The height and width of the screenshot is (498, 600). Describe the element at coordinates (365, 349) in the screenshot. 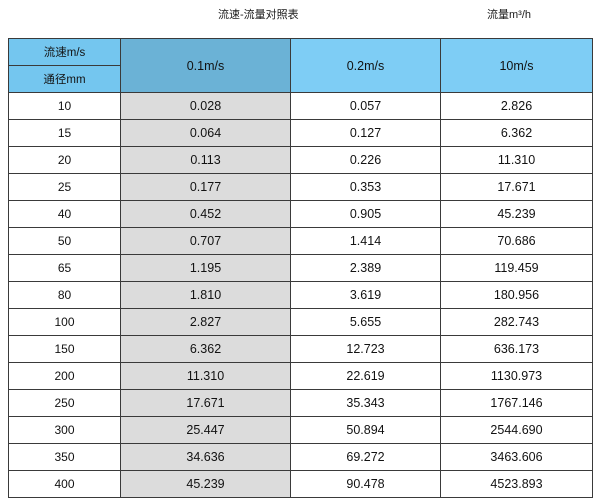

I see `cell-flow-0.2: 12.723` at that location.